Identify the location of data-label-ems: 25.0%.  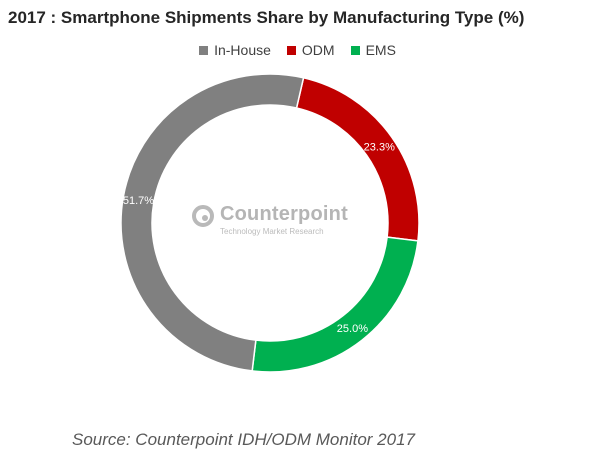
(352, 329).